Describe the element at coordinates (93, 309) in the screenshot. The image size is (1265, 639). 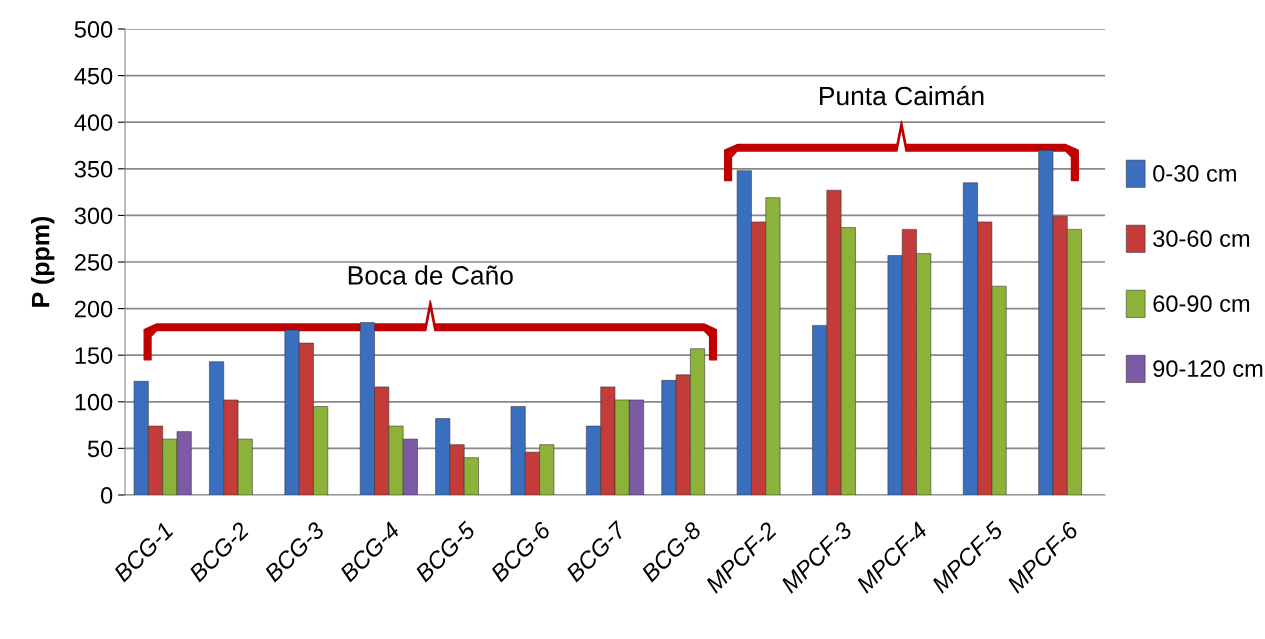
I see `y-tick-label: 200` at that location.